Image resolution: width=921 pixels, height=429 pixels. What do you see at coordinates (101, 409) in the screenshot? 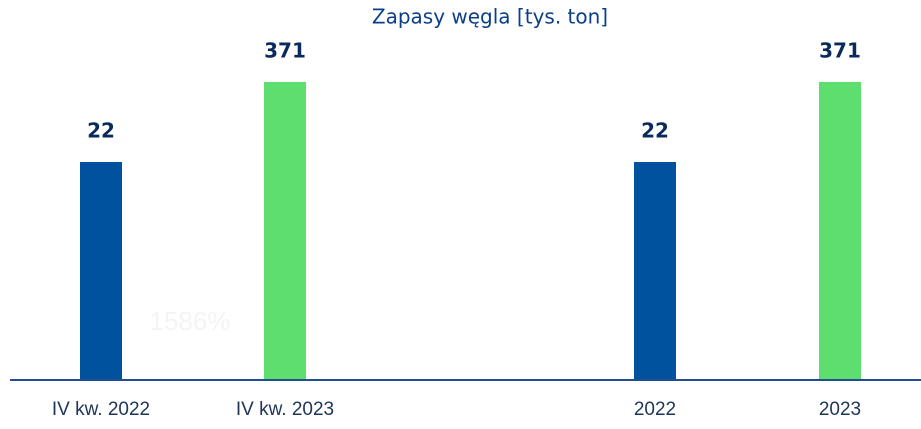
I see `x-tick-label: IV kw. 2022` at bounding box center [101, 409].